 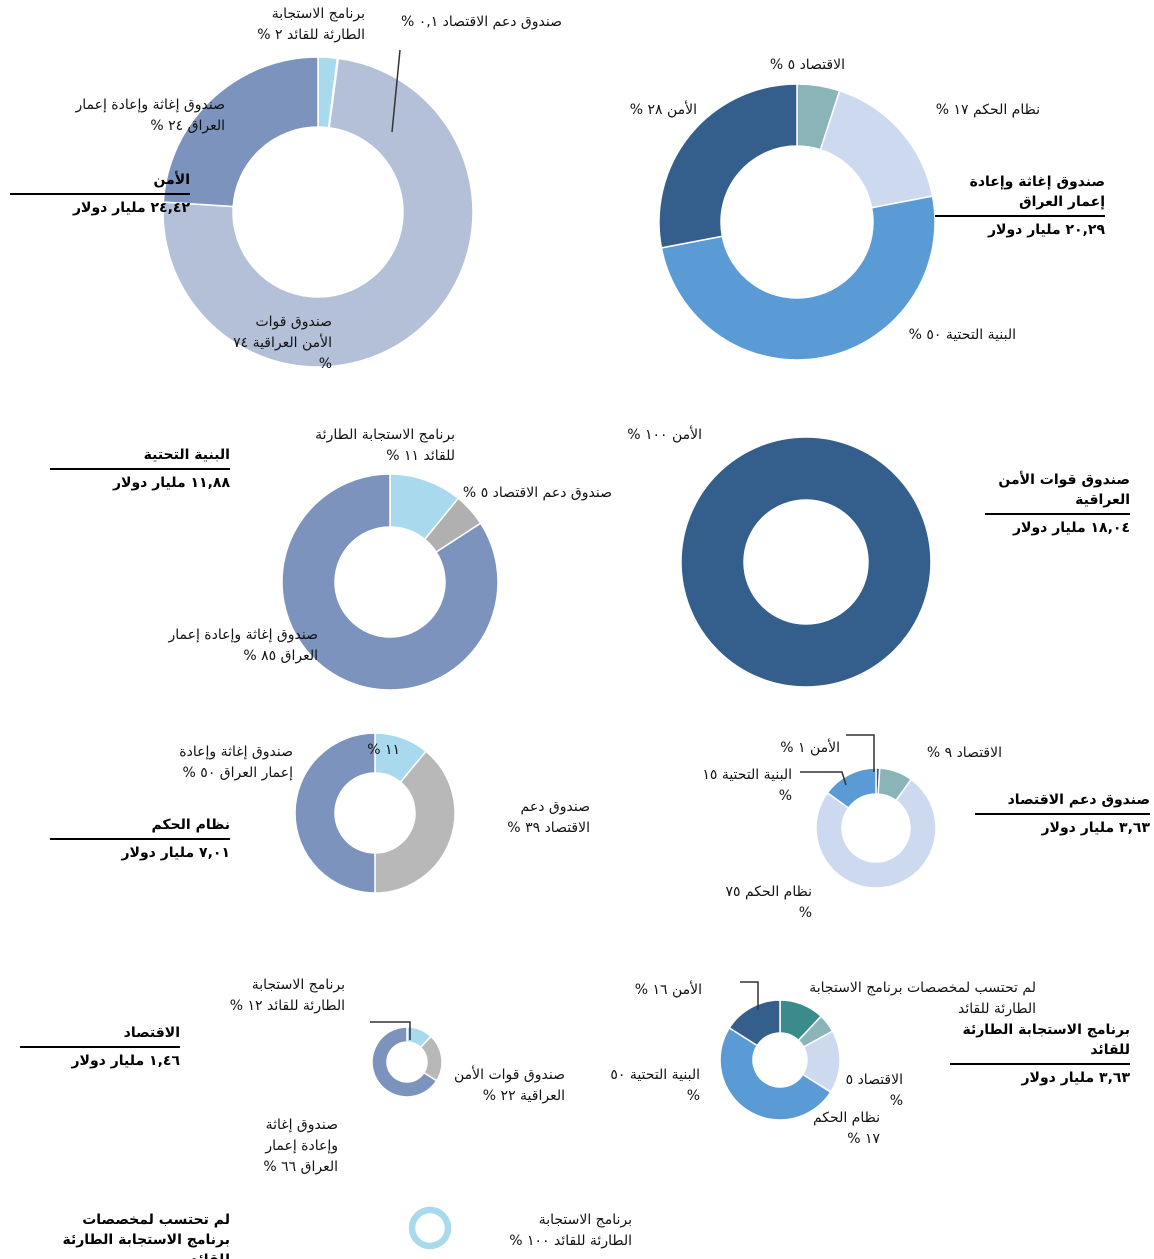 I want to click on slice-label: الاقتصاد ٩ %, so click(x=942, y=753).